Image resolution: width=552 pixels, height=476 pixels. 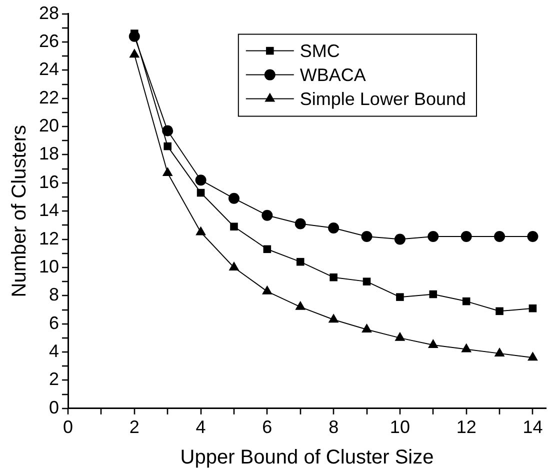 I want to click on y-axis-title: Number of Clusters, so click(x=19, y=211).